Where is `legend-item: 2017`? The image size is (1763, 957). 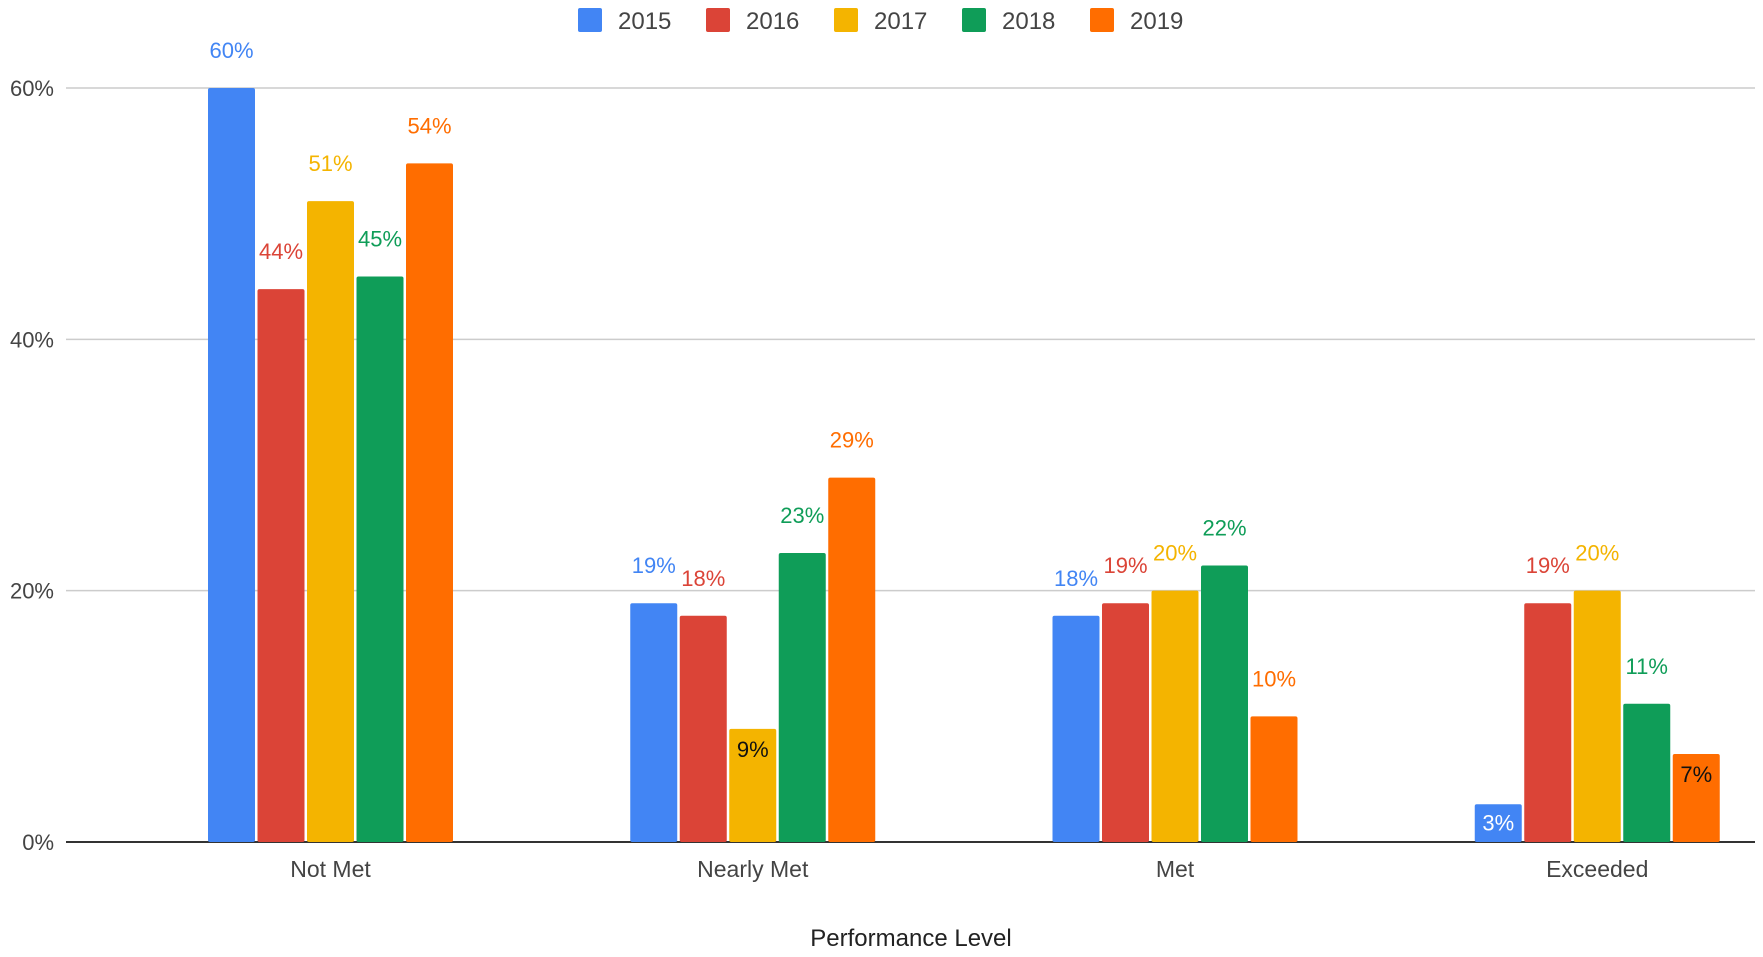
legend-item: 2017 is located at coordinates (880, 21).